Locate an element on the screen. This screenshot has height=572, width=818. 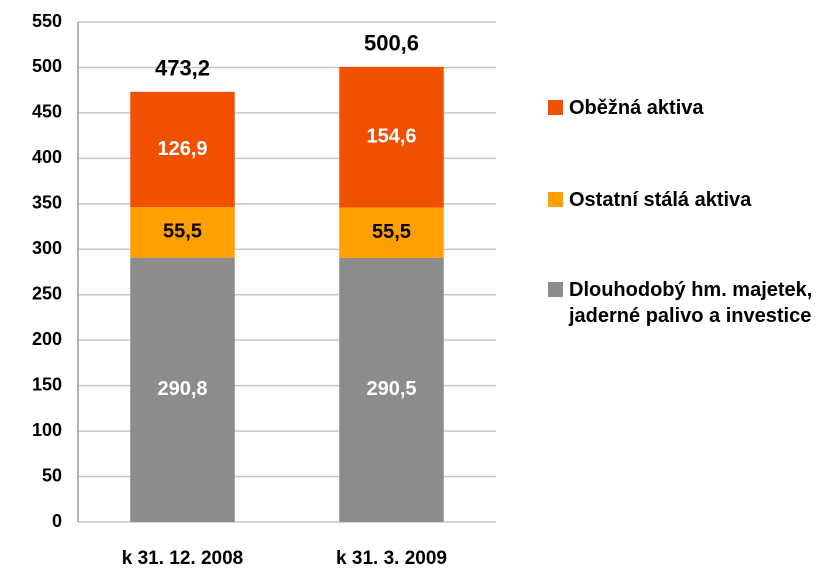
y-tick-label: 250 is located at coordinates (47, 293).